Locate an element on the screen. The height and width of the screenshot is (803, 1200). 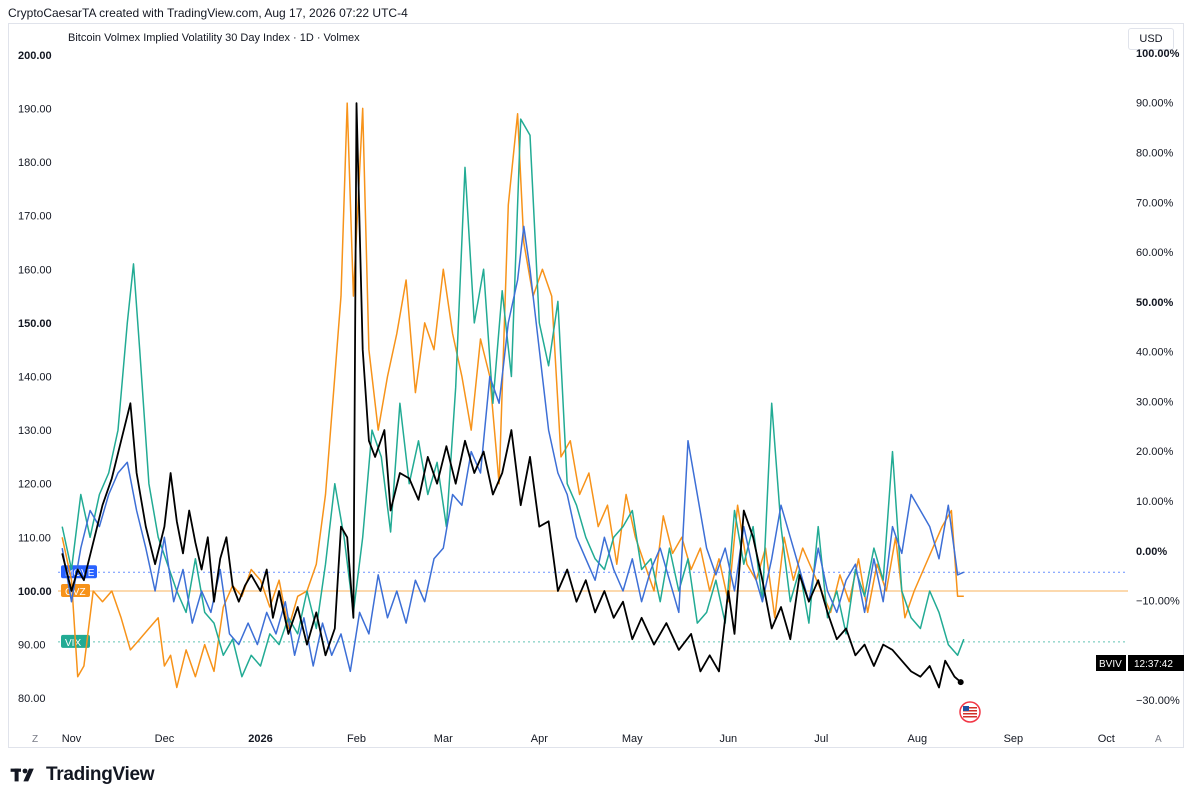
right-axis-tick-label: 0.00% is located at coordinates (1151, 552).